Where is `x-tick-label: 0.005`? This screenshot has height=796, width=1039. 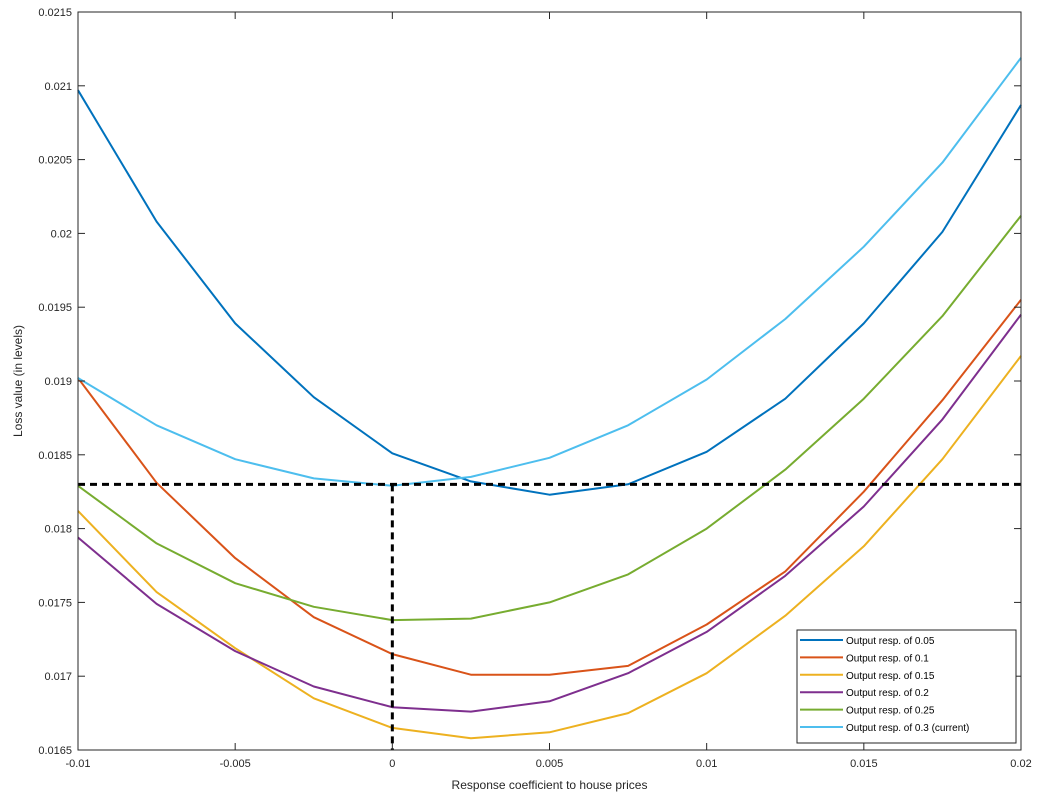
x-tick-label: 0.005 is located at coordinates (550, 764).